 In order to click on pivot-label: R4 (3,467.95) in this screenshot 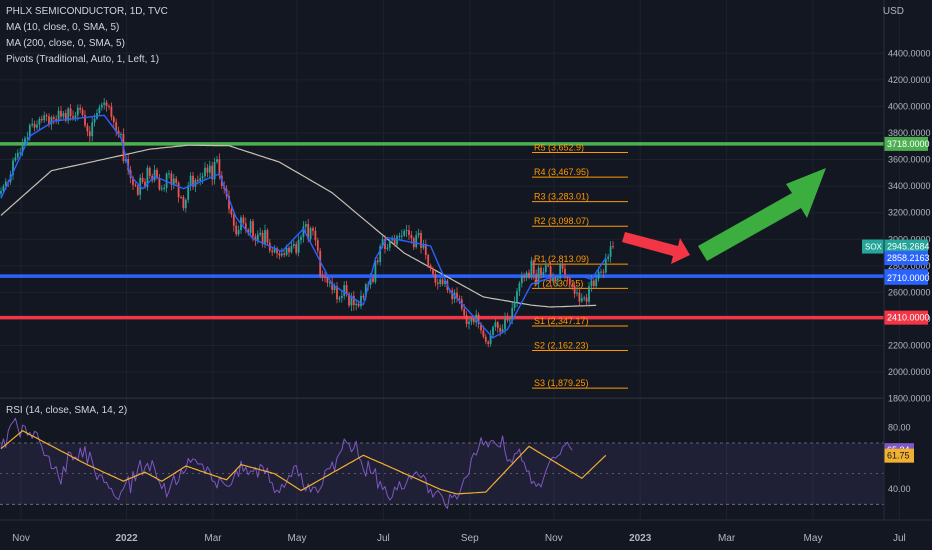, I will do `click(561, 172)`.